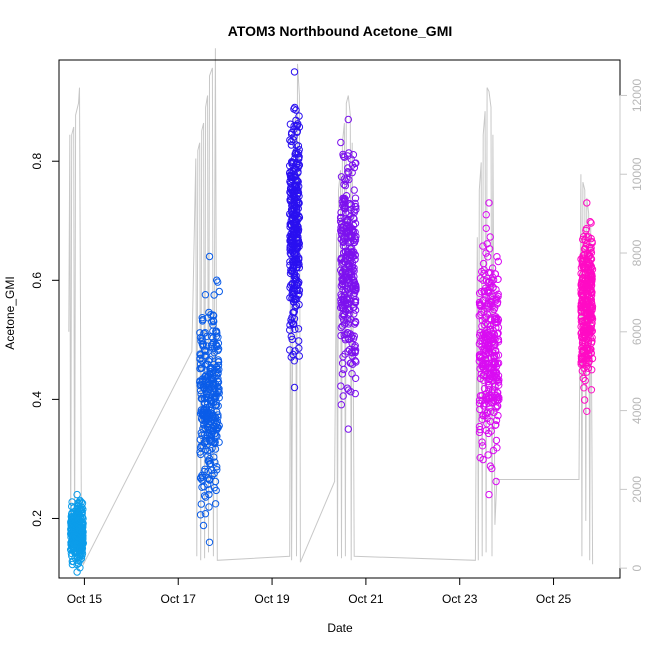 Image resolution: width=650 pixels, height=650 pixels. Describe the element at coordinates (45, 340) in the screenshot. I see `y-axis-left: 0.2 0.4 0.6 0.8` at that location.